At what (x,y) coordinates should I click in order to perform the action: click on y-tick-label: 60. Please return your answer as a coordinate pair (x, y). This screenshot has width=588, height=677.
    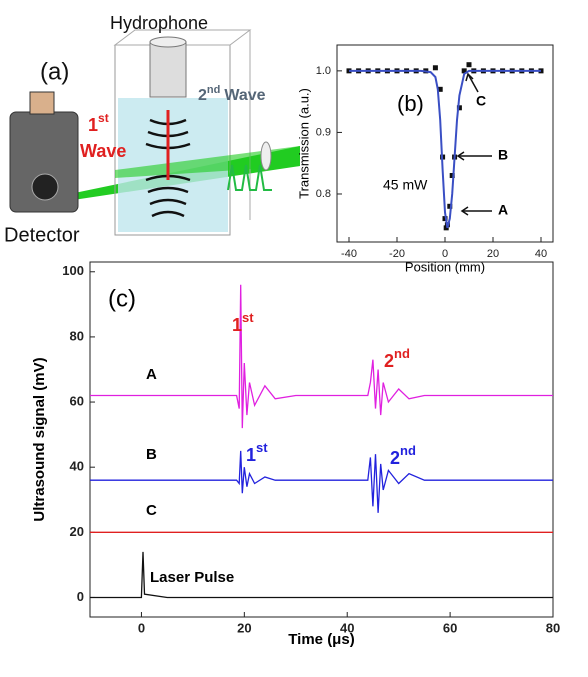
    Looking at the image, I should click on (77, 400).